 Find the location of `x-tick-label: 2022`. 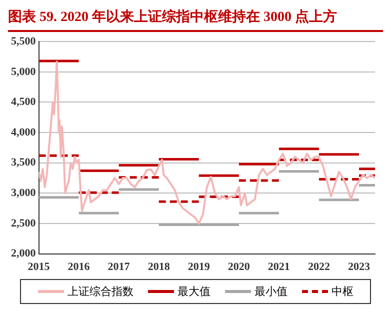

x-tick-label: 2022 is located at coordinates (319, 267).